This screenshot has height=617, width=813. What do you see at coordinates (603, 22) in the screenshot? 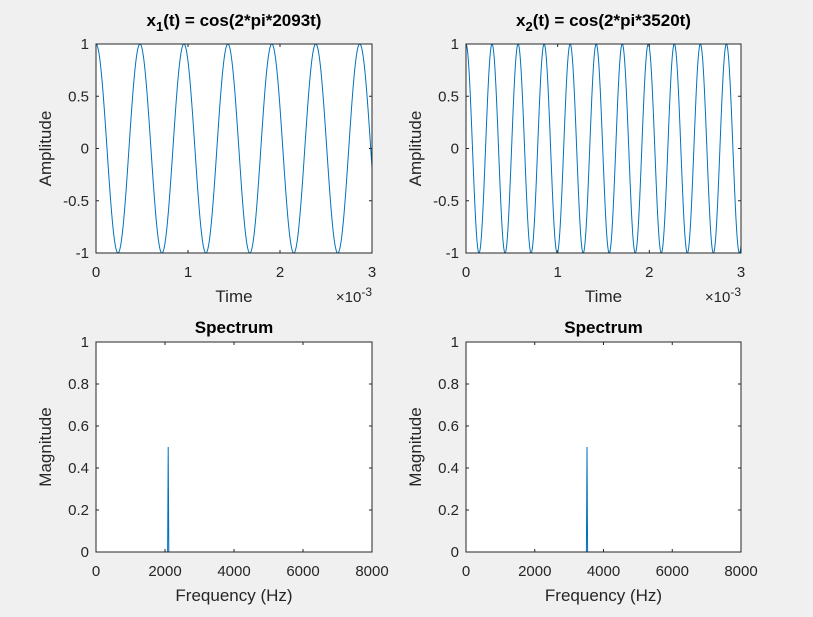
I see `chart-title: x2(t) = cos(2*pi*3520t)` at bounding box center [603, 22].